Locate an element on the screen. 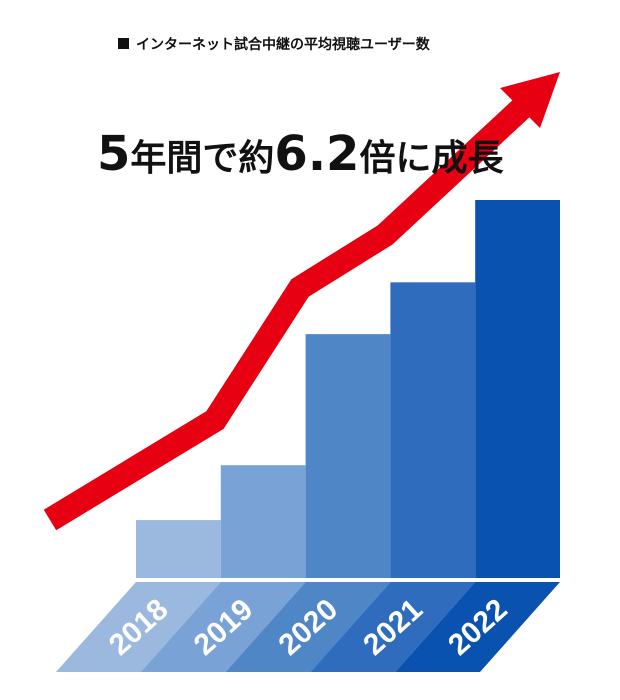 This screenshot has height=700, width=620. chart-title: 5年間で約6.2倍に成長 is located at coordinates (300, 154).